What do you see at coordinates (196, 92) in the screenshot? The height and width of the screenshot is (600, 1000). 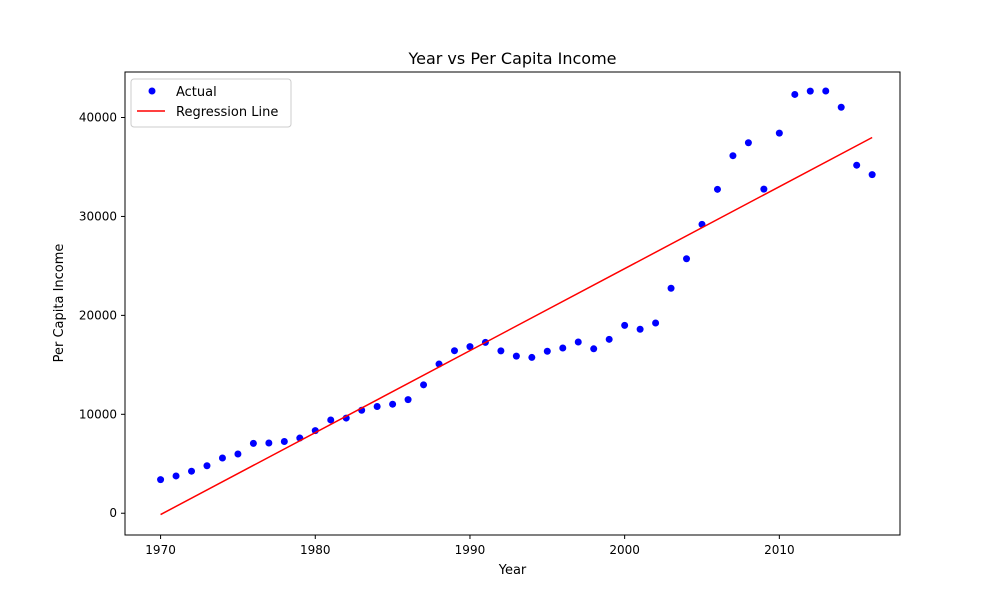 I see `legend-label-actual: Actual` at bounding box center [196, 92].